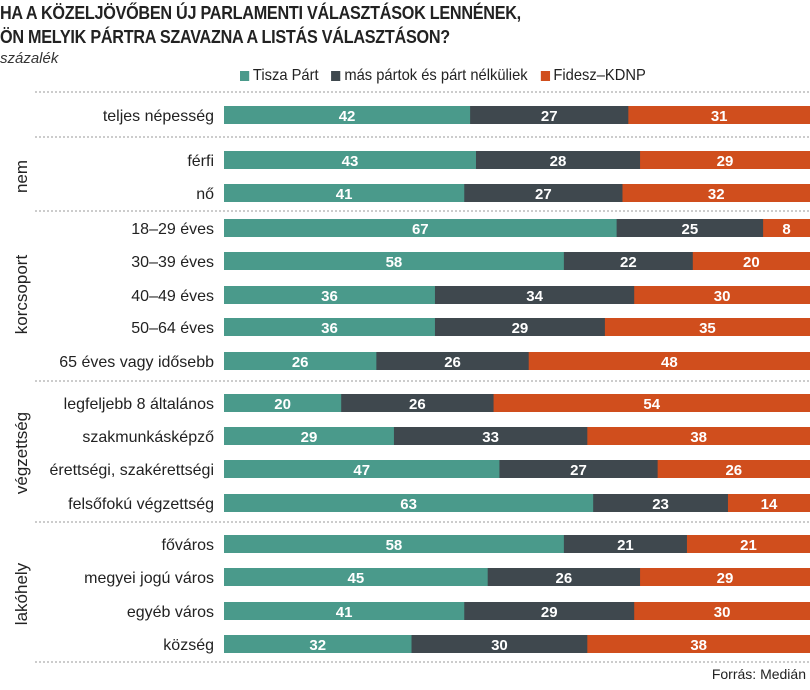  I want to click on legend-label: más pártok és párt nélküliek, so click(436, 75).